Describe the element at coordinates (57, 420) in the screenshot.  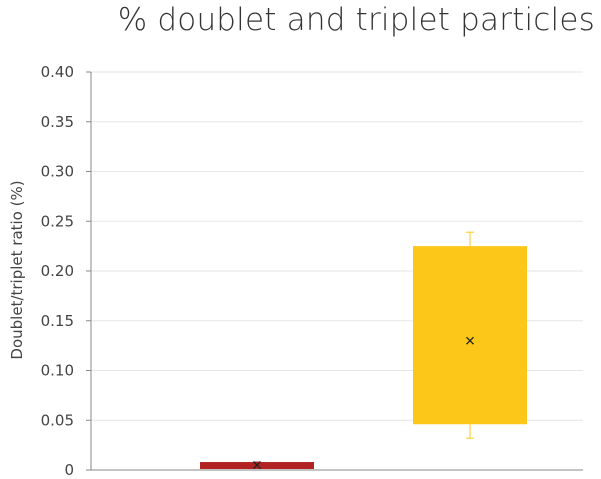
I see `y-tick-label: 0.05` at that location.